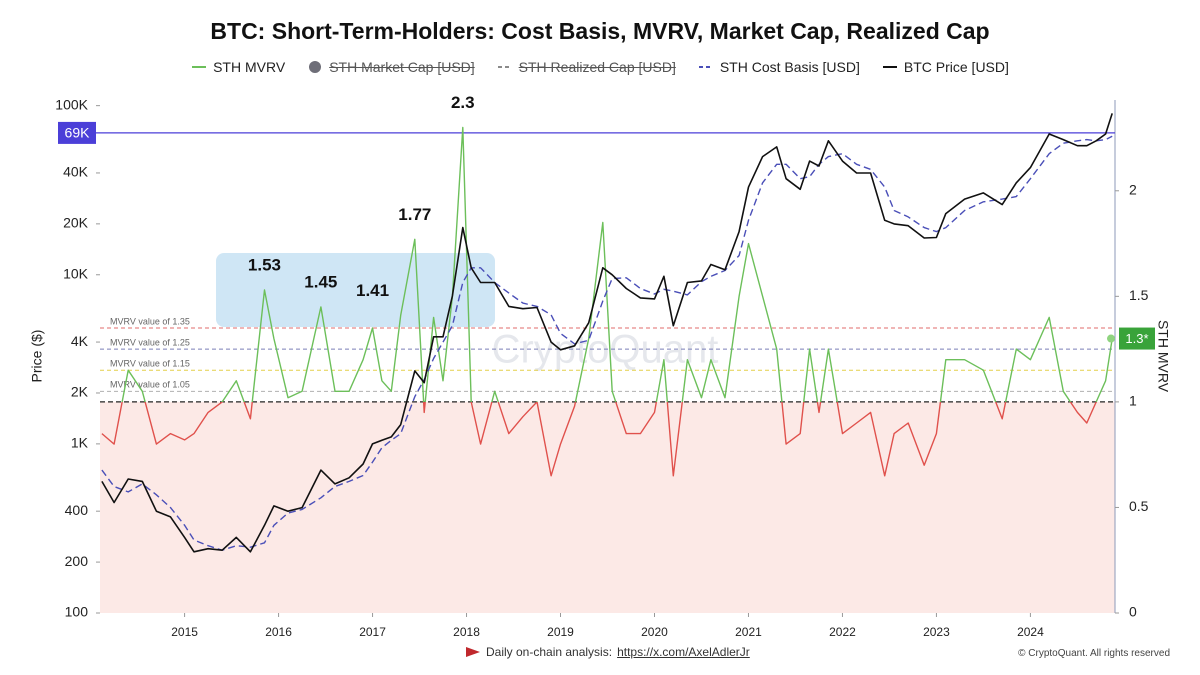 The image size is (1200, 675). I want to click on legend-item: STH MVRV, so click(238, 67).